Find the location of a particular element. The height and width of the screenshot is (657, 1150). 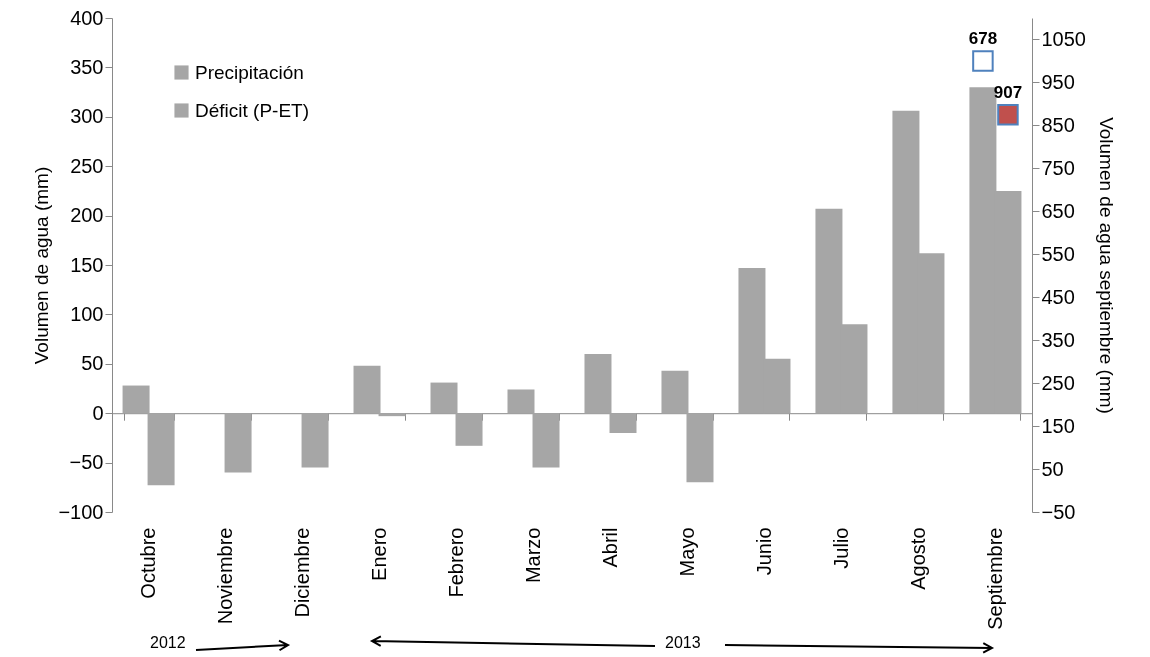

text: 2012 is located at coordinates (168, 643).